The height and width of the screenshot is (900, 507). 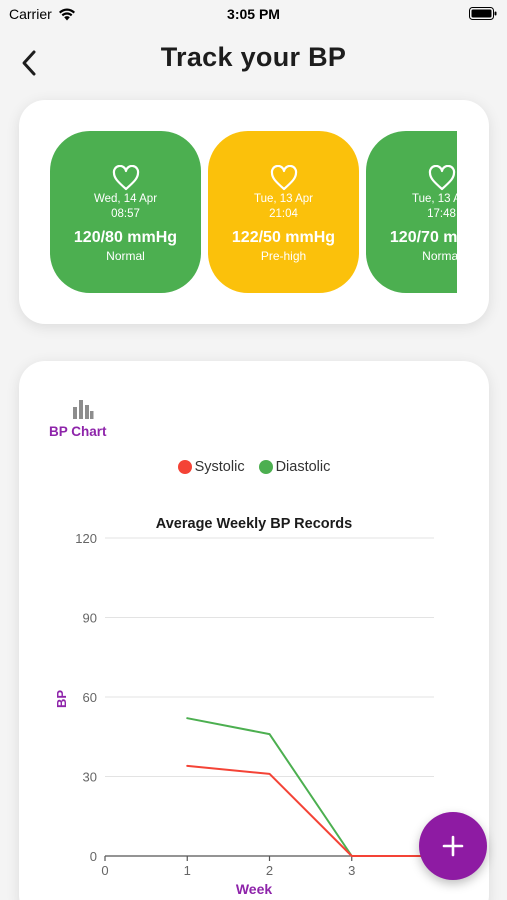 I want to click on legend-label-diastolic: Diastolic, so click(x=303, y=467).